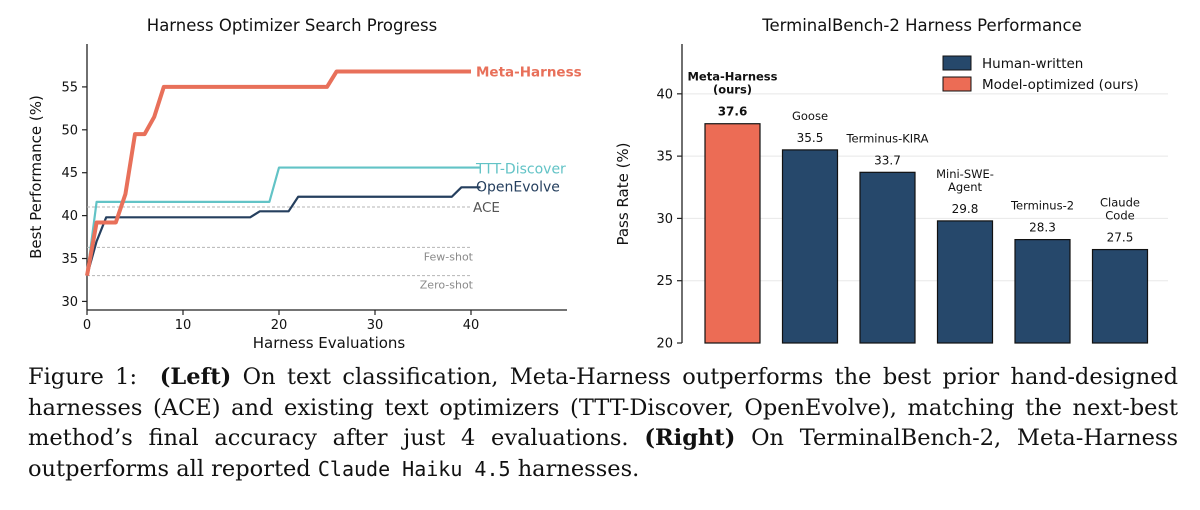 Image resolution: width=1200 pixels, height=510 pixels. I want to click on caption-right-label: (Right), so click(690, 438).